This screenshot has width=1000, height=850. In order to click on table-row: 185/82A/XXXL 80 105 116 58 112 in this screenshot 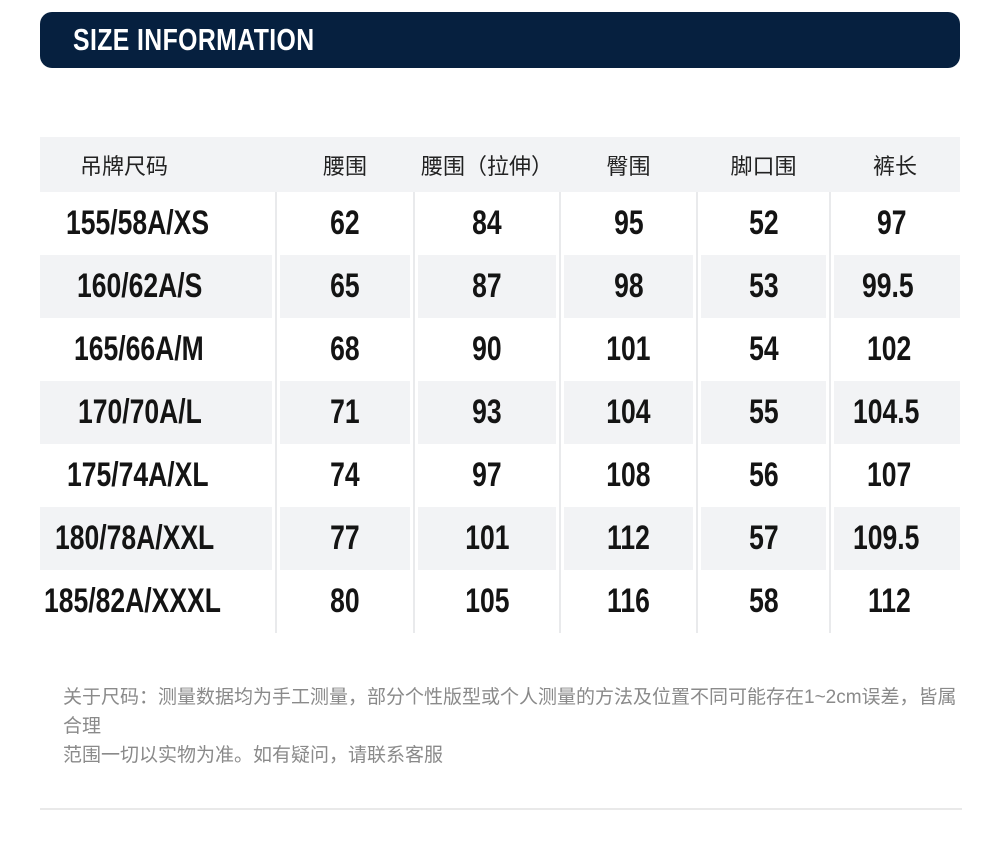, I will do `click(500, 601)`.